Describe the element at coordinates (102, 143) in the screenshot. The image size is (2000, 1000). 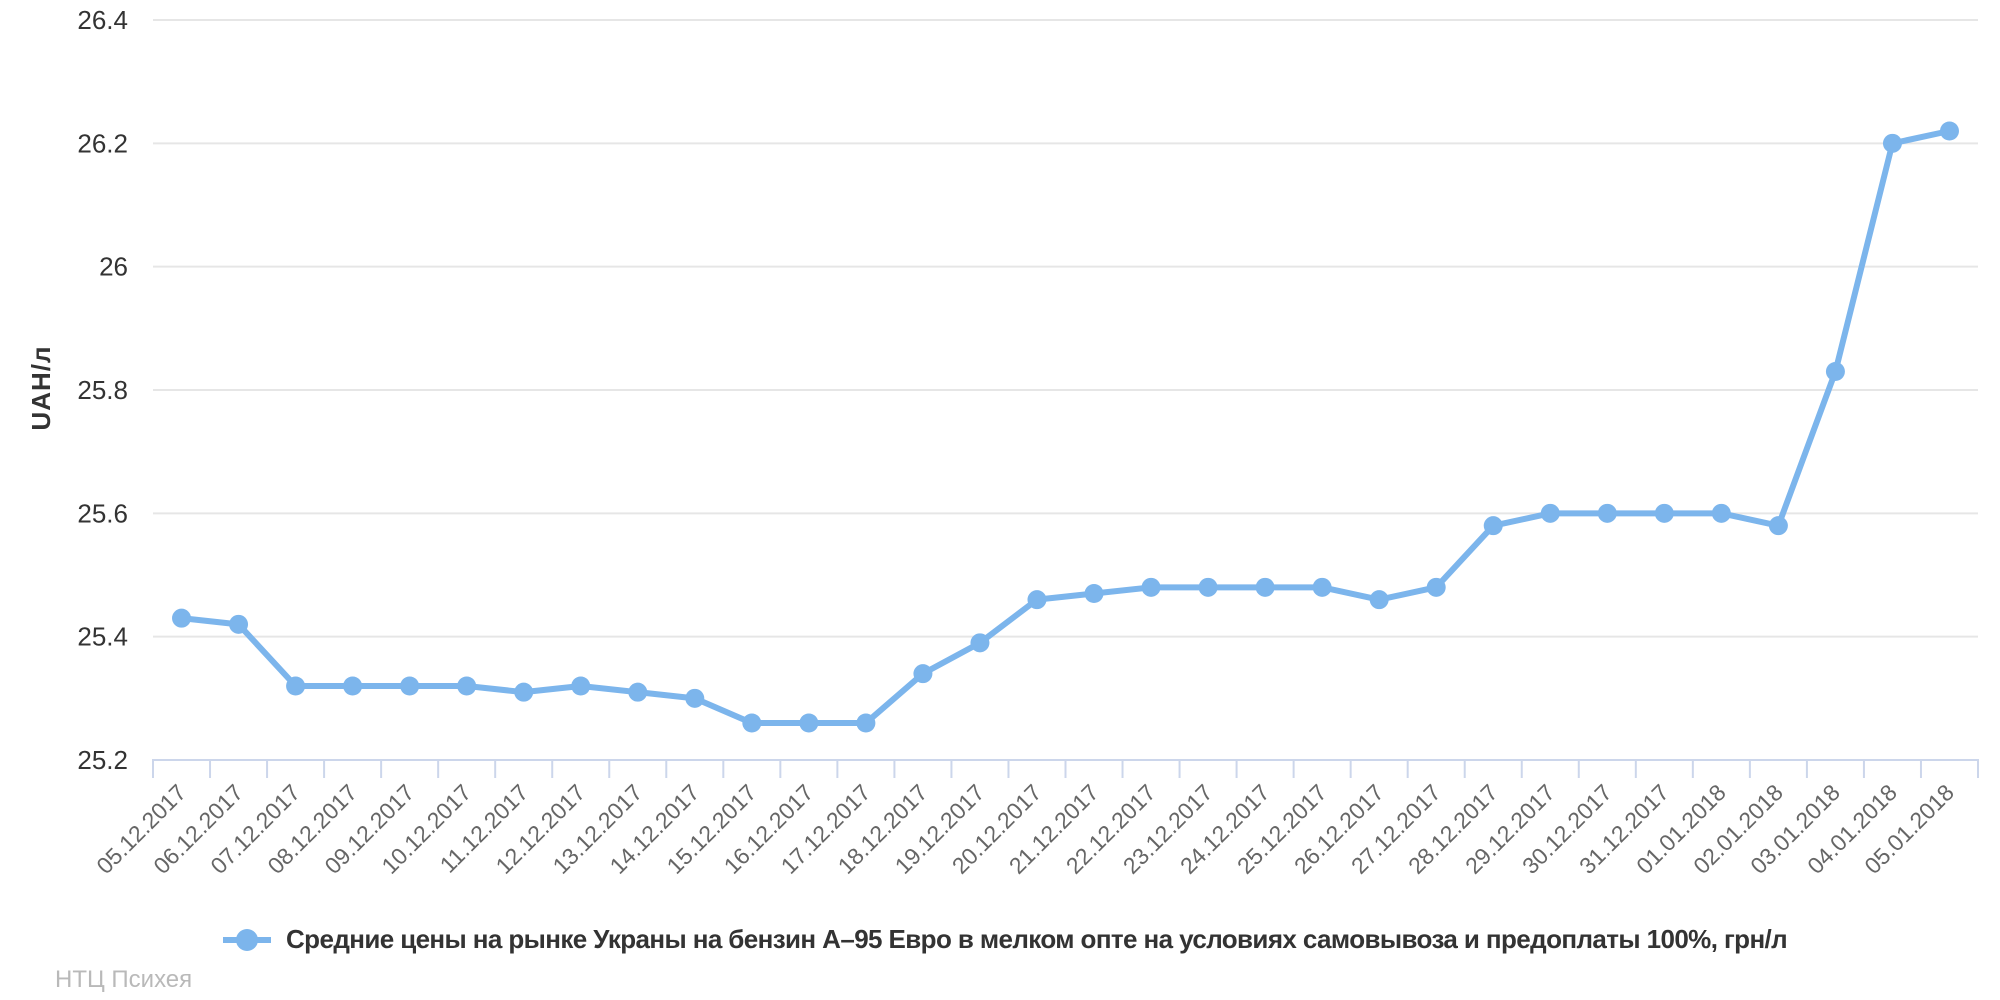
I see `y-axis-tick-label: 26.2` at that location.